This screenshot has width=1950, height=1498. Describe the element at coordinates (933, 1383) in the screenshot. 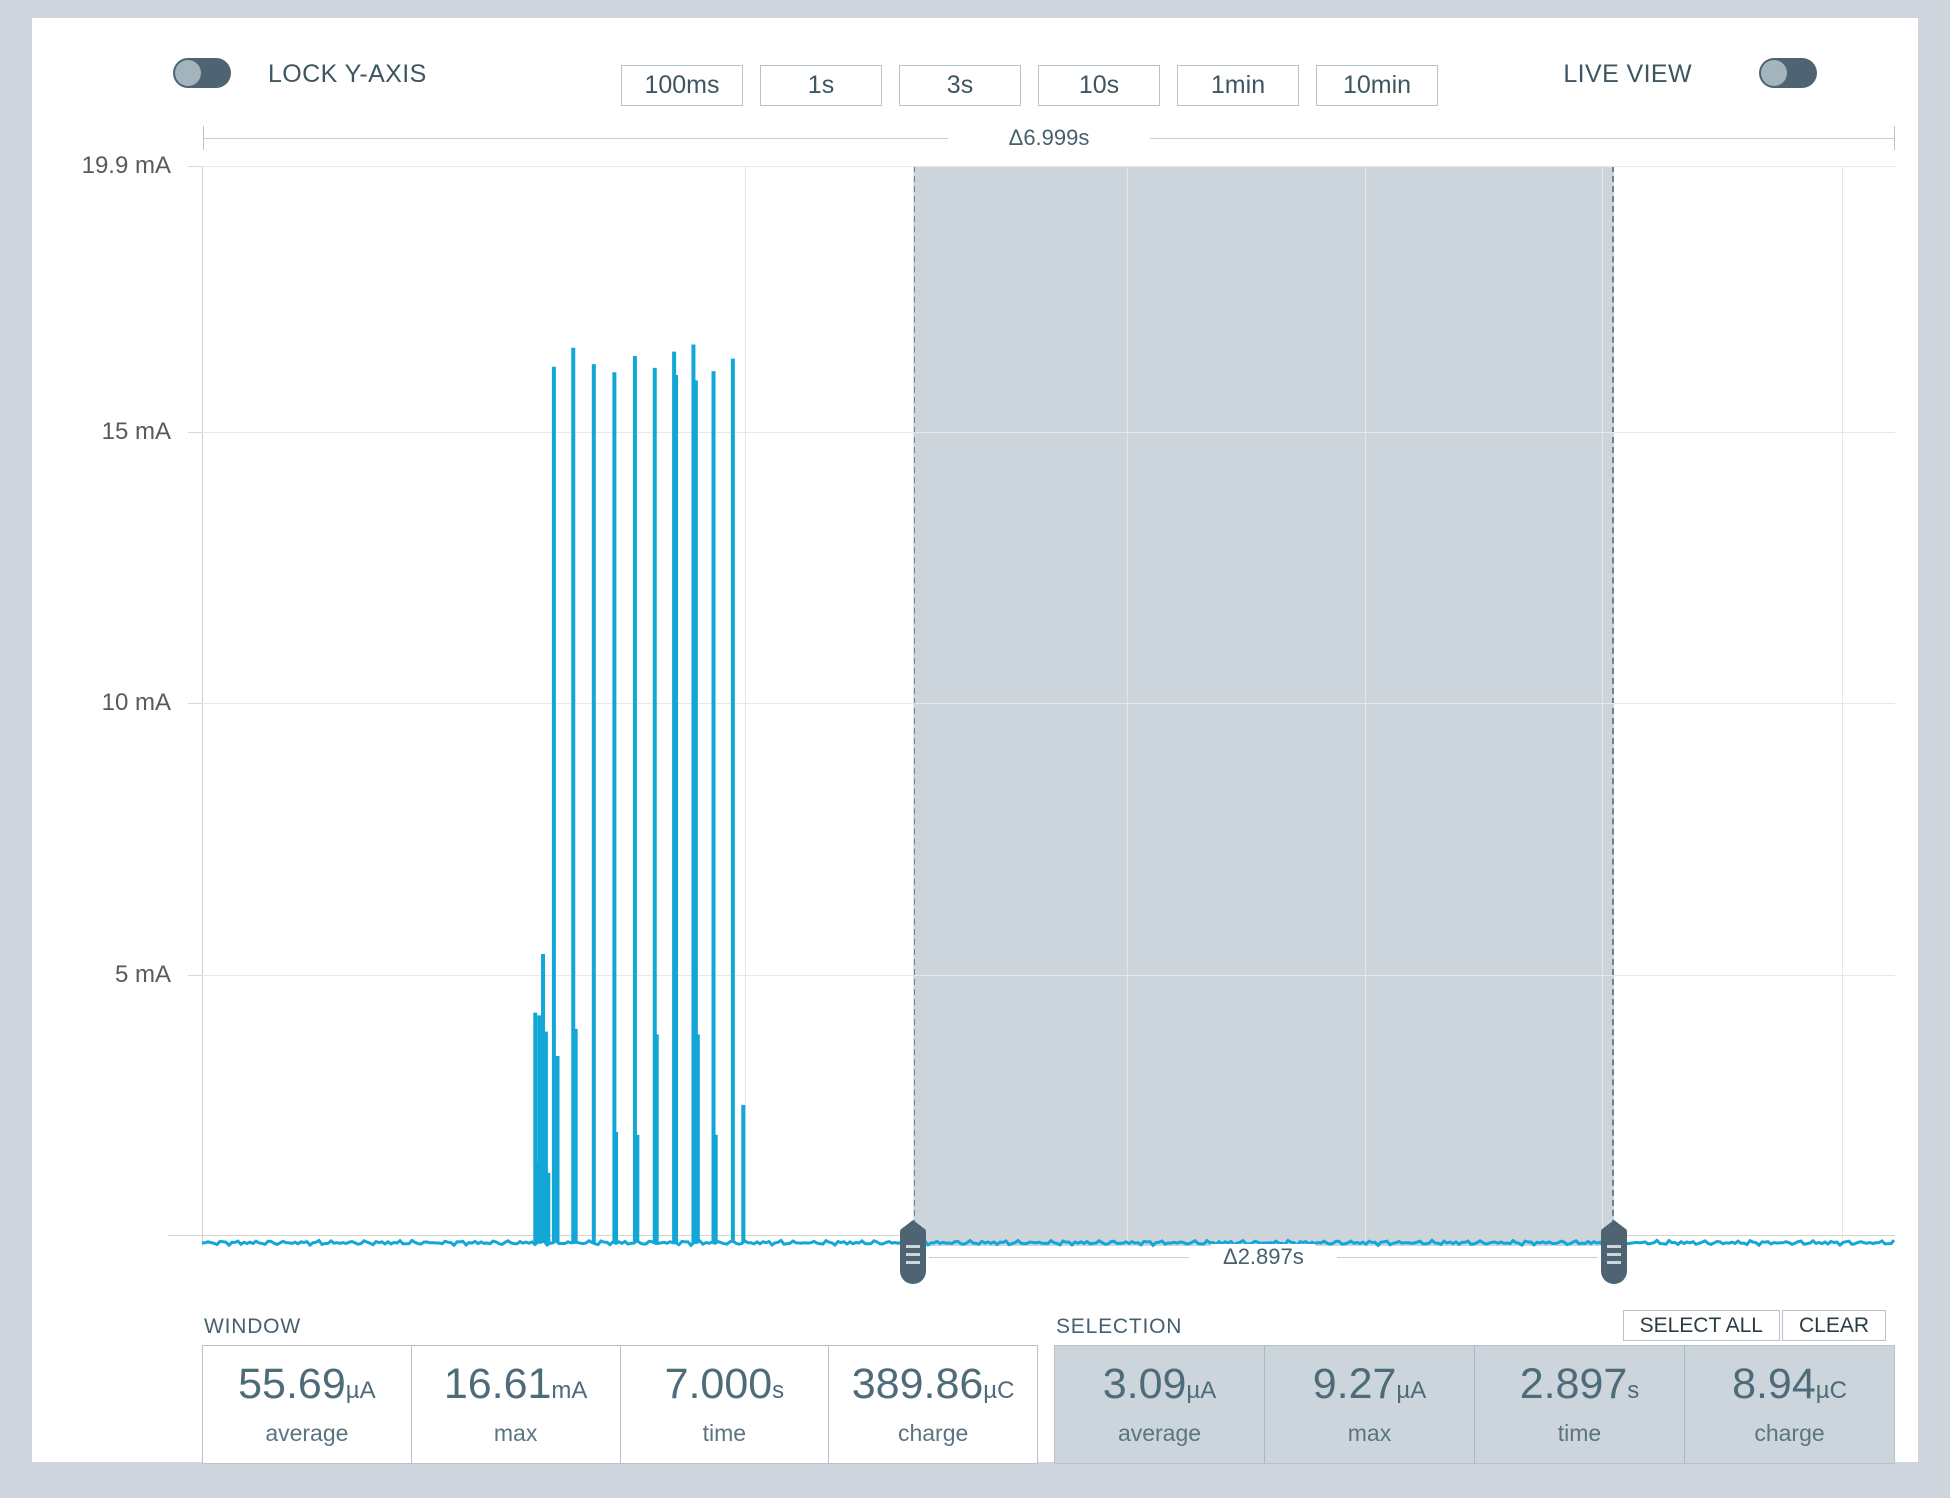

I see `window-charge-value: 389.86µC` at that location.